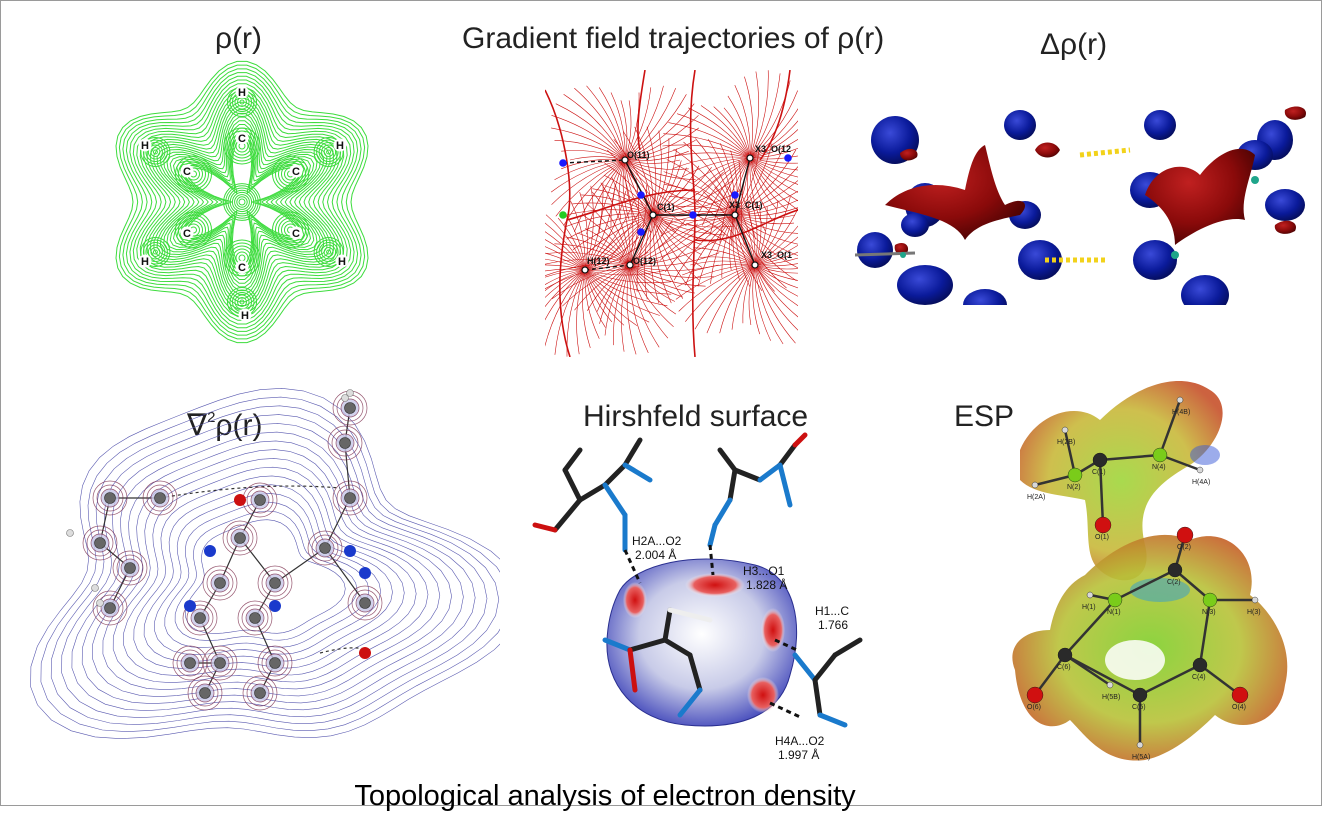 Image resolution: width=1324 pixels, height=828 pixels. Describe the element at coordinates (909, 154) in the screenshot. I see `positive-density-lobe` at that location.